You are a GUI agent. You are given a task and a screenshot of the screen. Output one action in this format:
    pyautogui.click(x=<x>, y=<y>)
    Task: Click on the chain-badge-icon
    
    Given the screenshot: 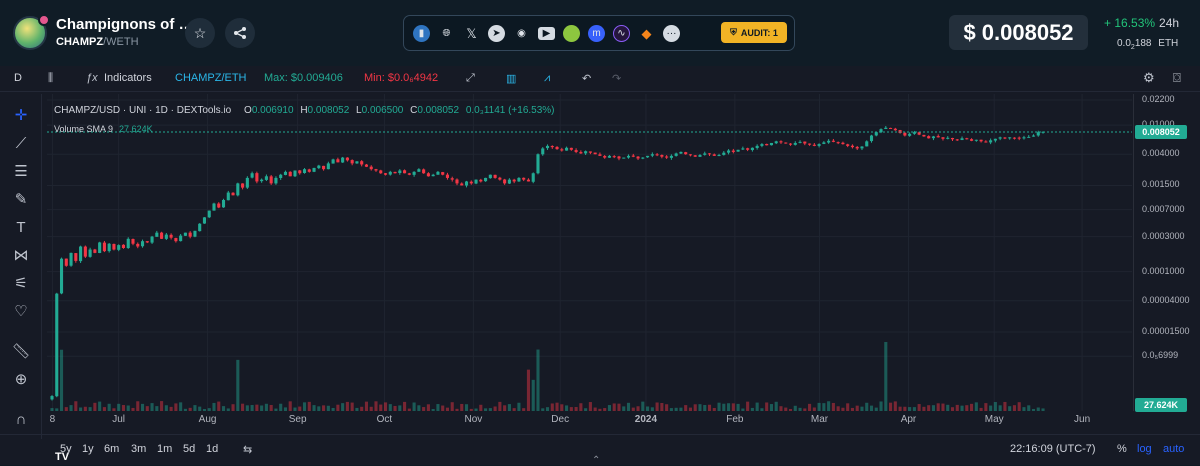 What is the action you would take?
    pyautogui.click(x=44, y=20)
    